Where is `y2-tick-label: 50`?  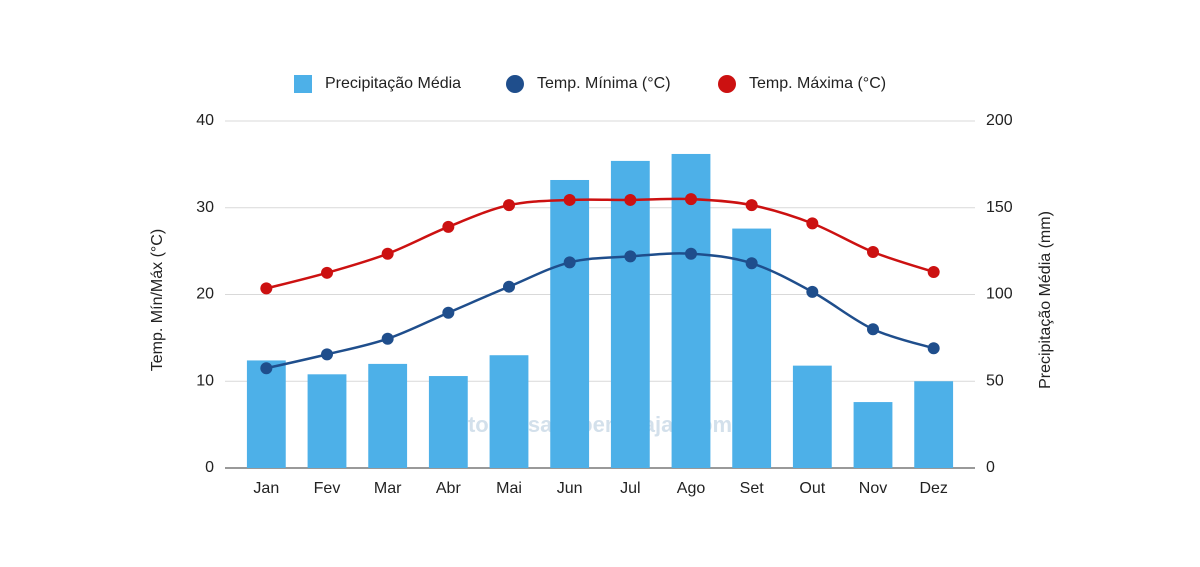 y2-tick-label: 50 is located at coordinates (995, 380).